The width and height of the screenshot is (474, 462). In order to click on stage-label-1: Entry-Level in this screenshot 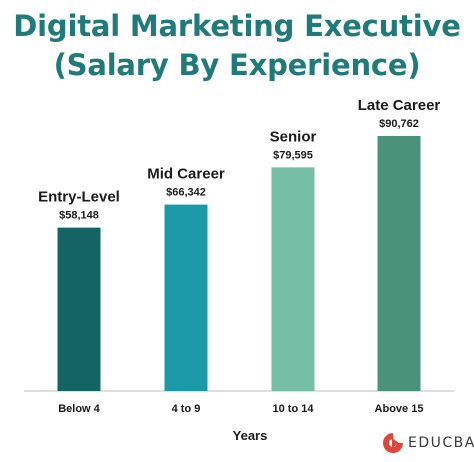, I will do `click(79, 197)`.